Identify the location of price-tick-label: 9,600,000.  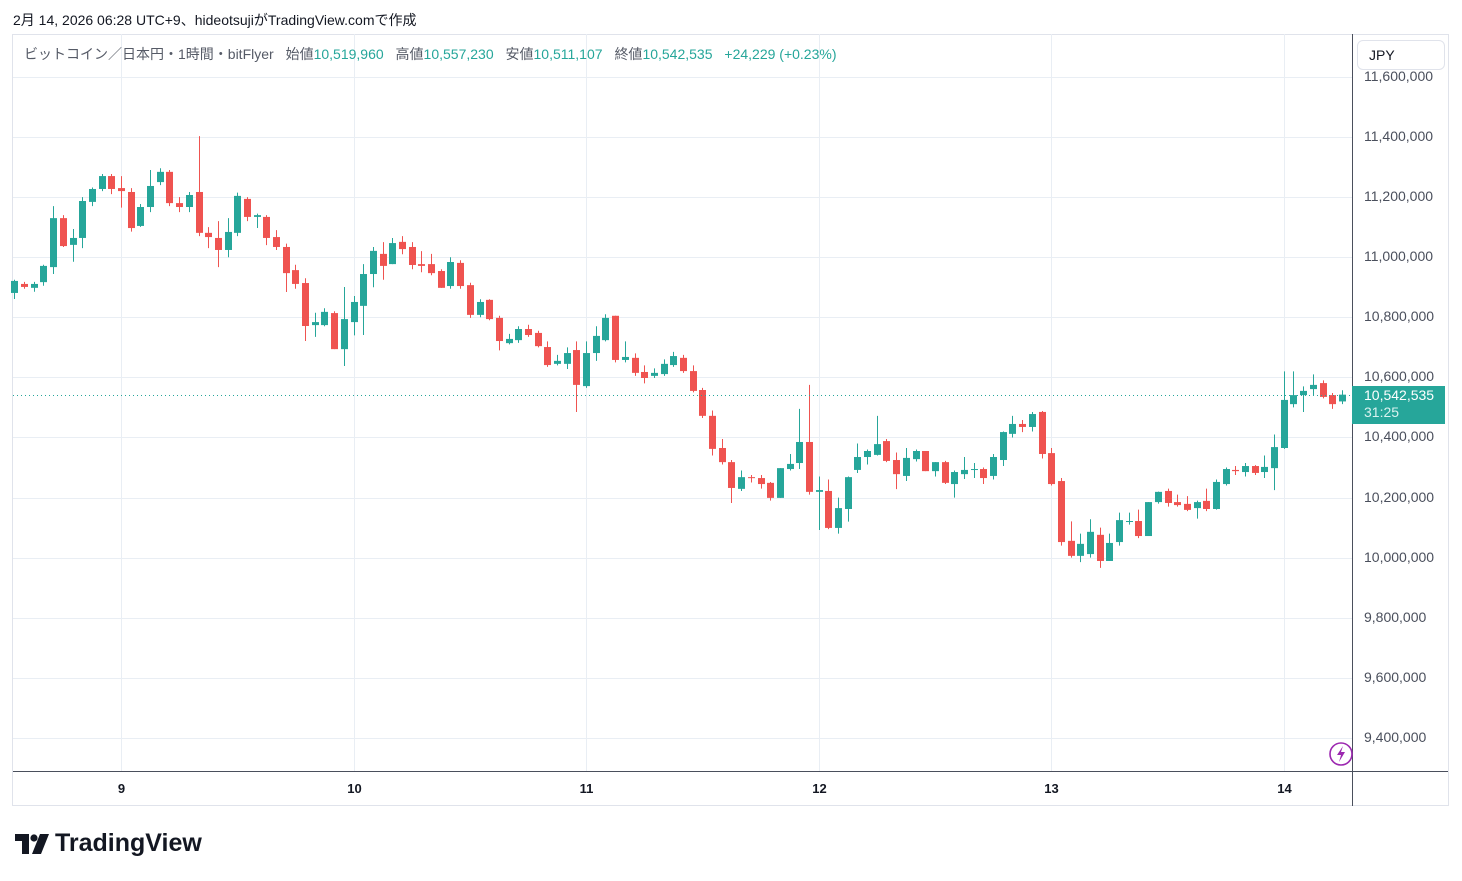
(1395, 676).